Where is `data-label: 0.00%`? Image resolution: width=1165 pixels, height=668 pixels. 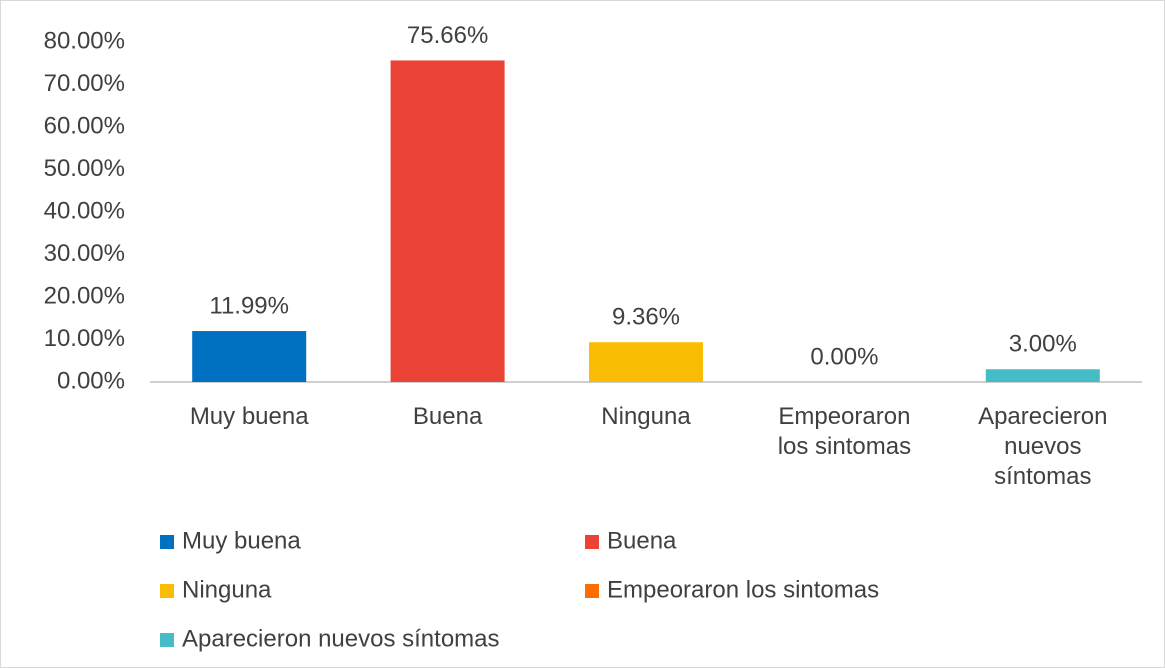
data-label: 0.00% is located at coordinates (844, 356).